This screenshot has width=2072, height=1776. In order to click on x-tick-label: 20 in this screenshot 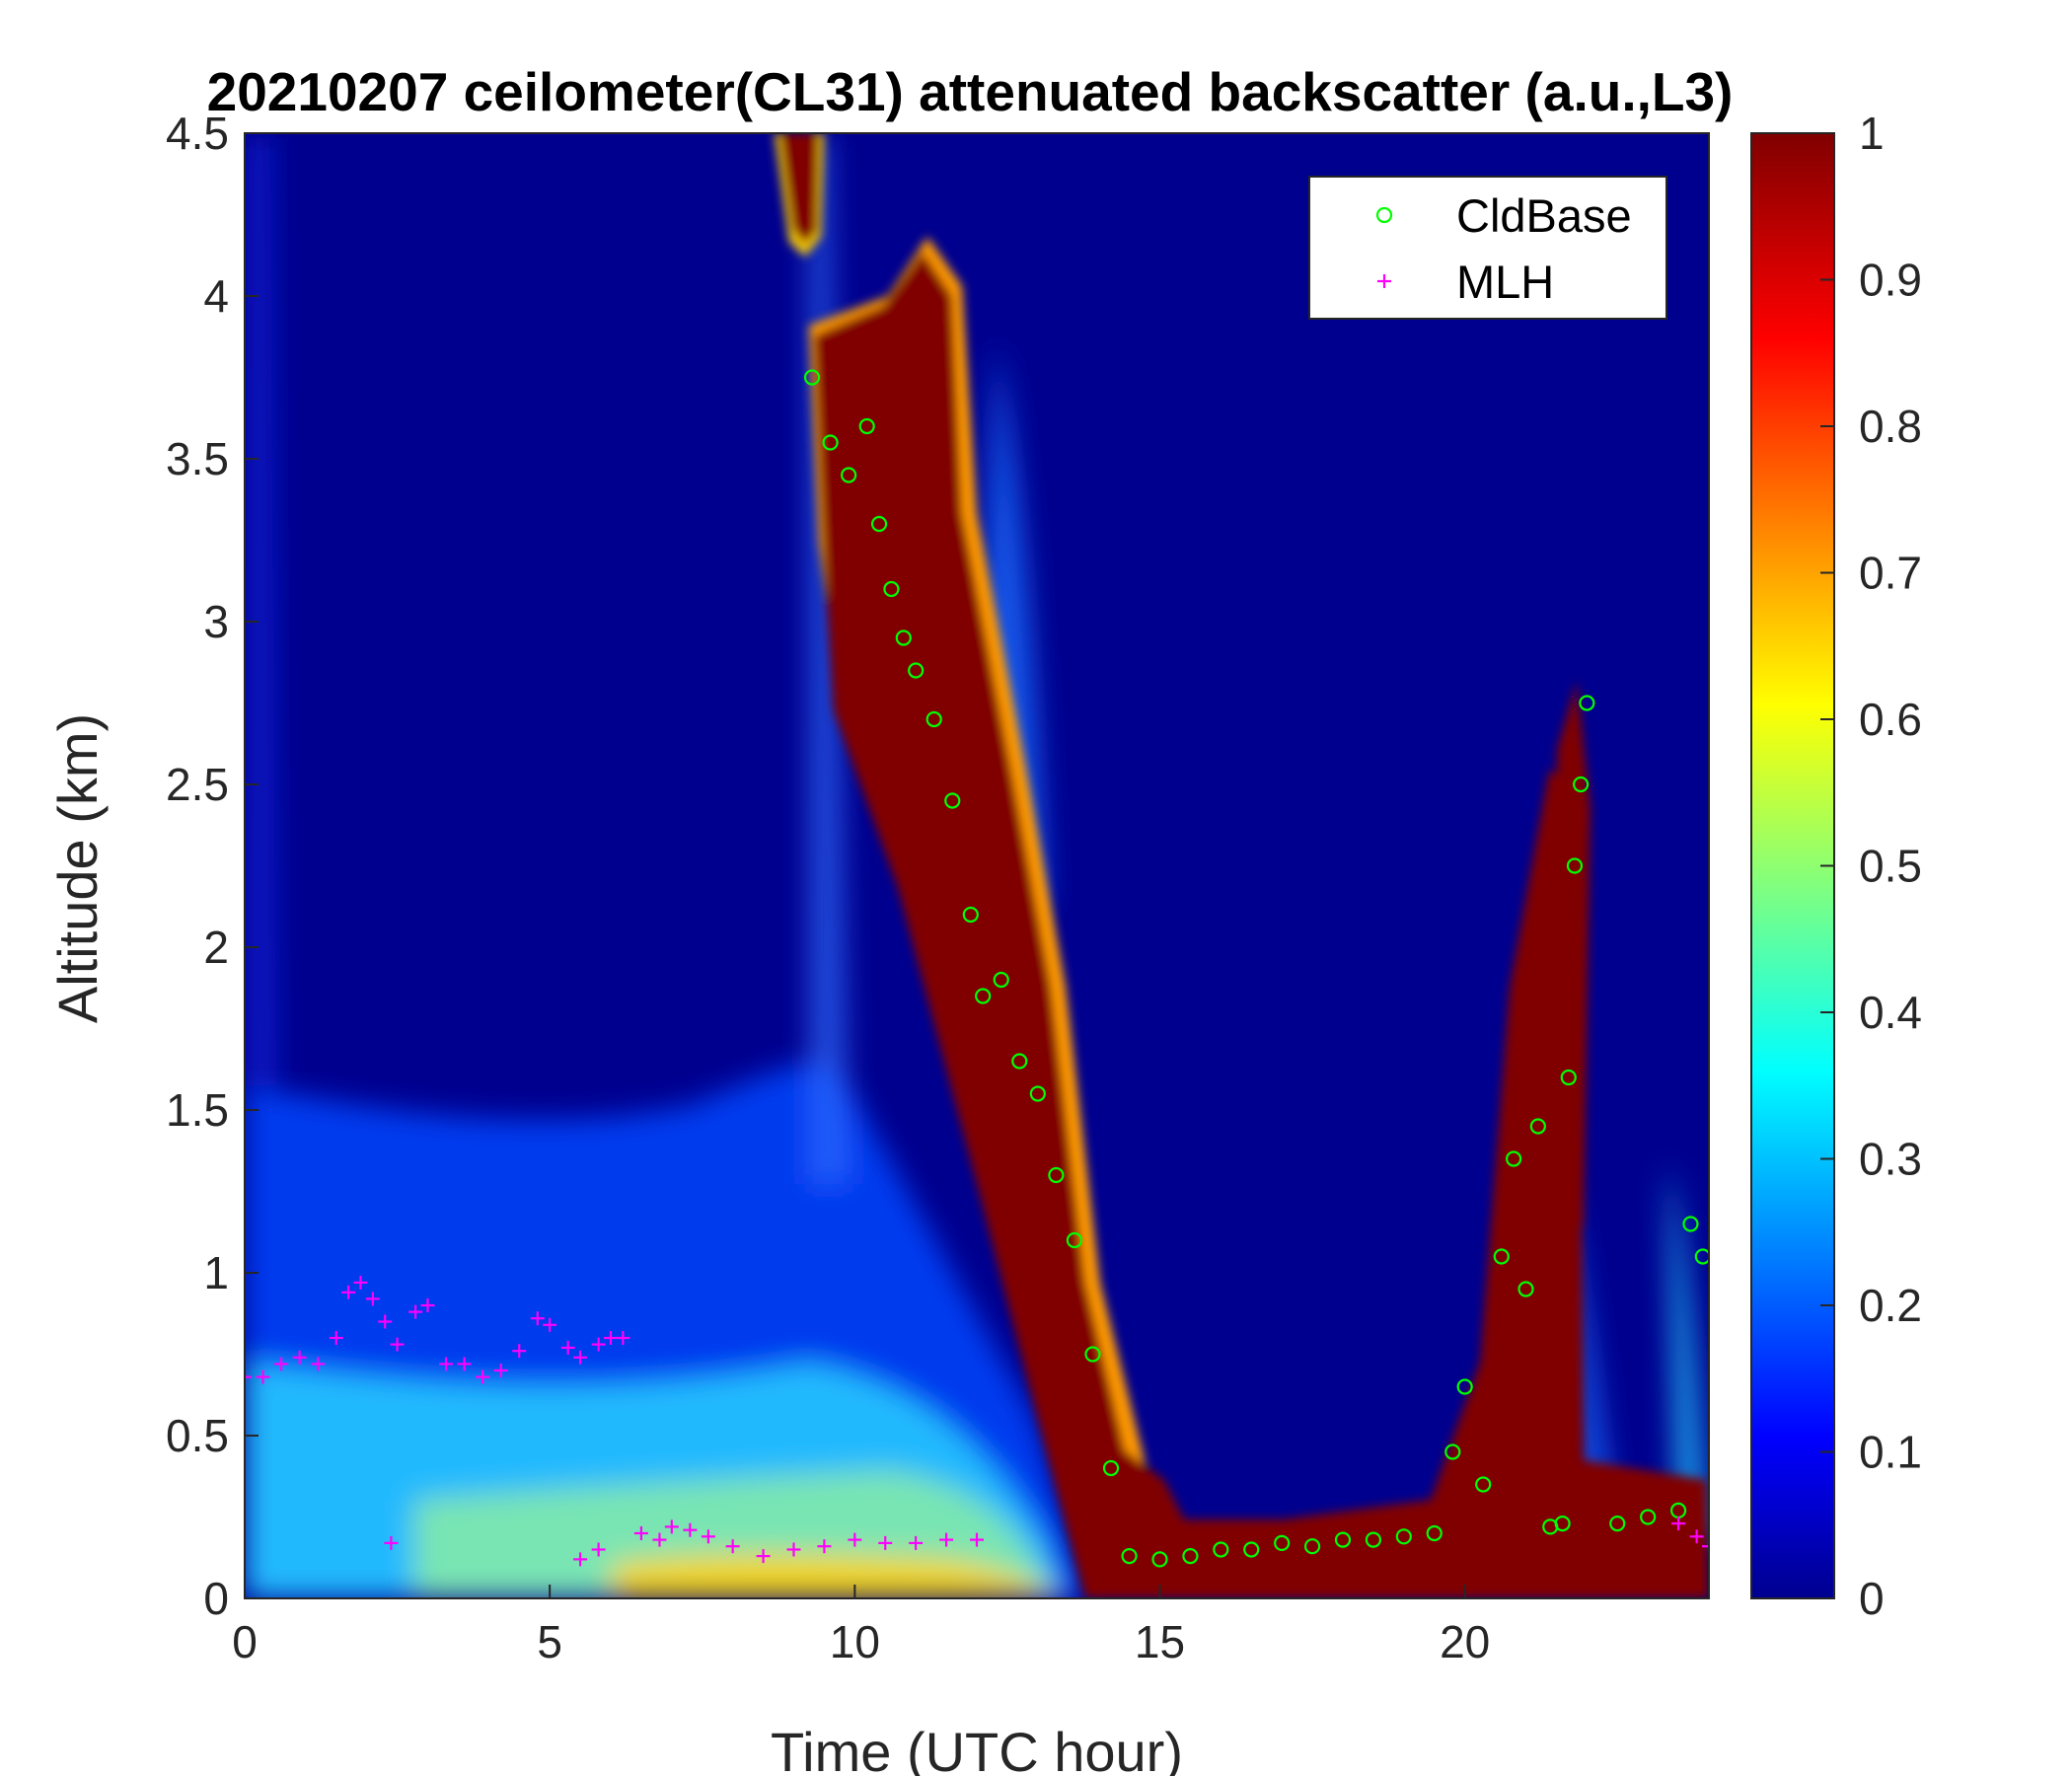, I will do `click(1465, 1642)`.